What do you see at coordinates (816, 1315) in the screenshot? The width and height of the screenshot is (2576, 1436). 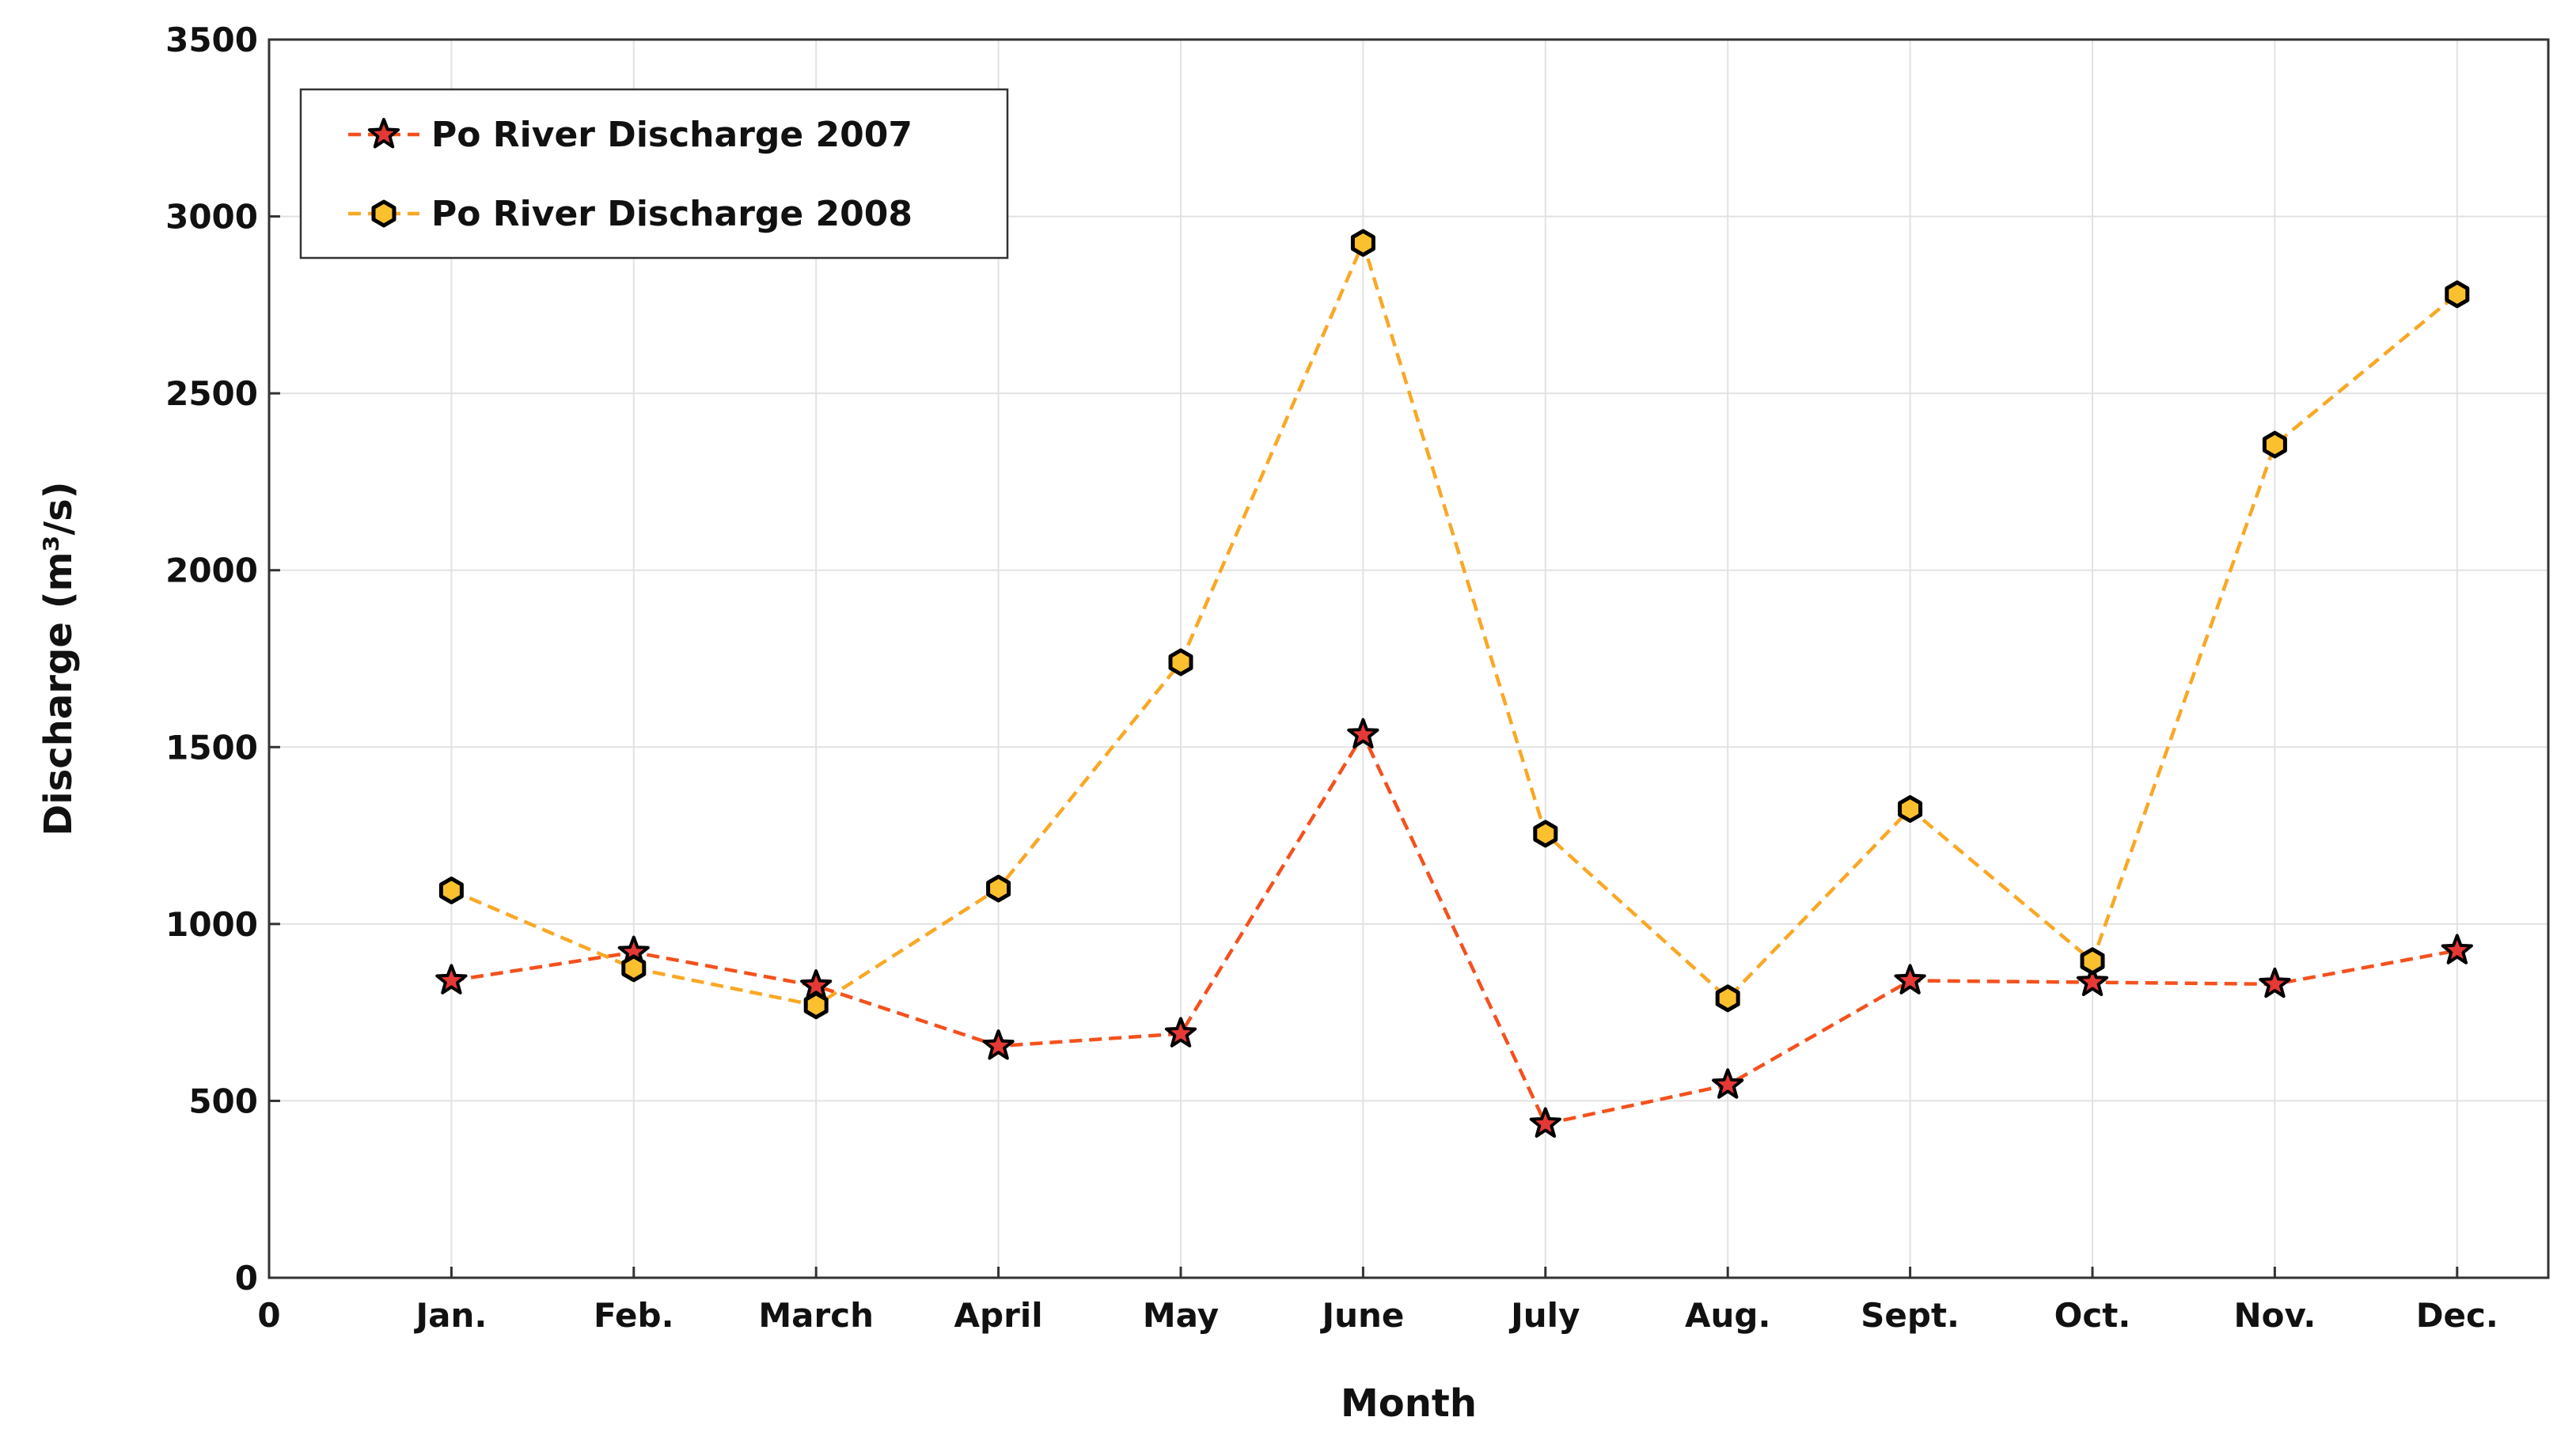 I see `x-tick-label: March` at bounding box center [816, 1315].